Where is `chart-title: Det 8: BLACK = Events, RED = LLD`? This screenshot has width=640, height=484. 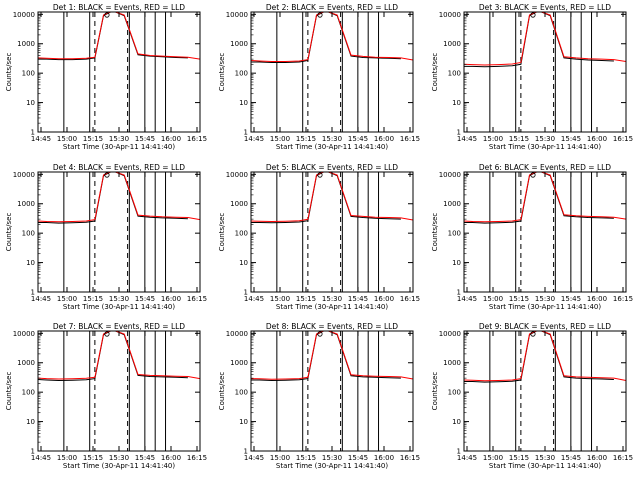
chart-title: Det 8: BLACK = Events, RED = LLD is located at coordinates (332, 326).